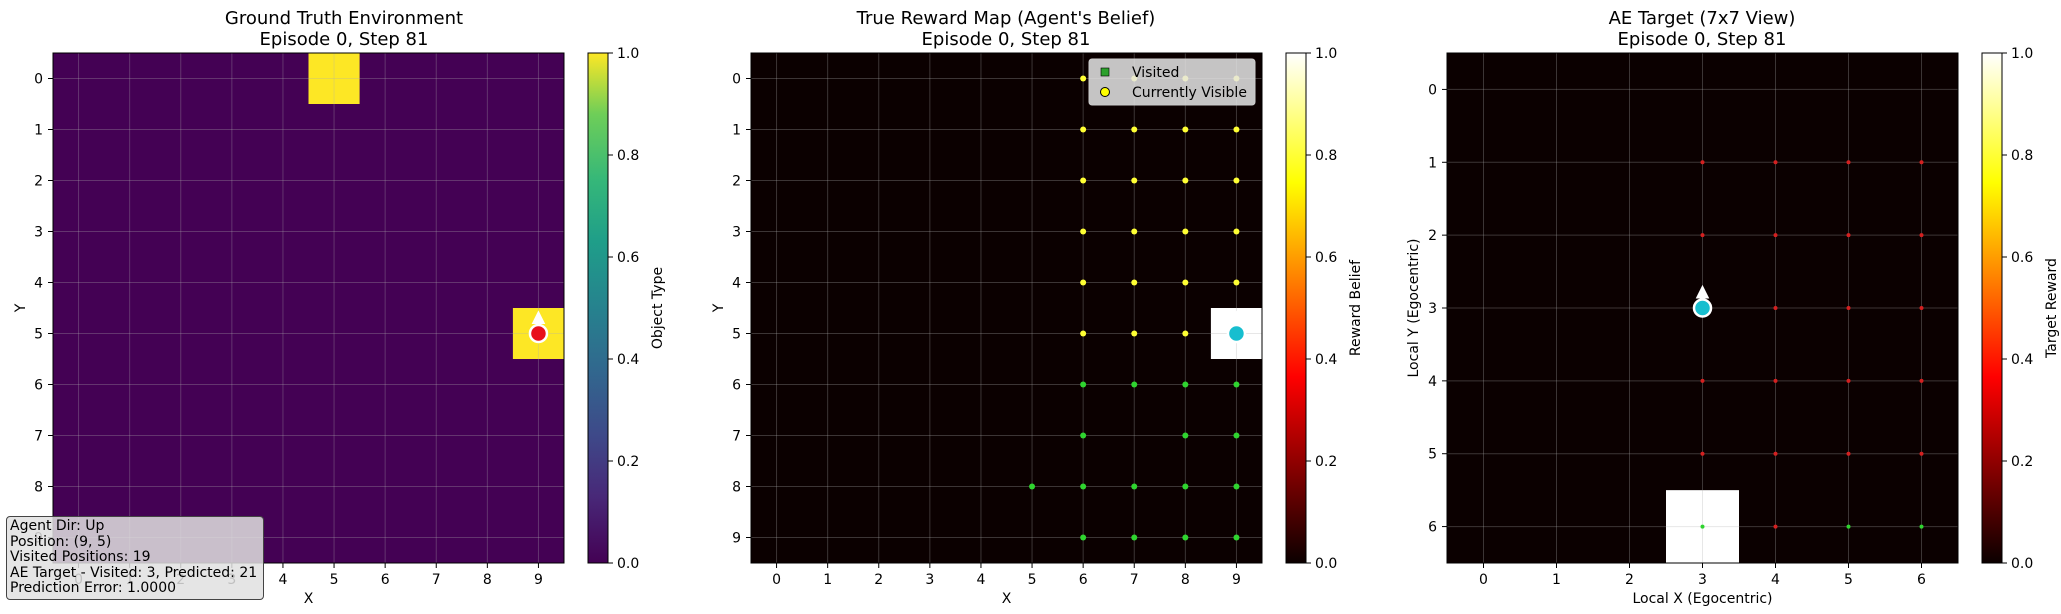 Image resolution: width=2061 pixels, height=614 pixels. What do you see at coordinates (1702, 18) in the screenshot?
I see `chart-title-line: AE Target (7x7 View)` at bounding box center [1702, 18].